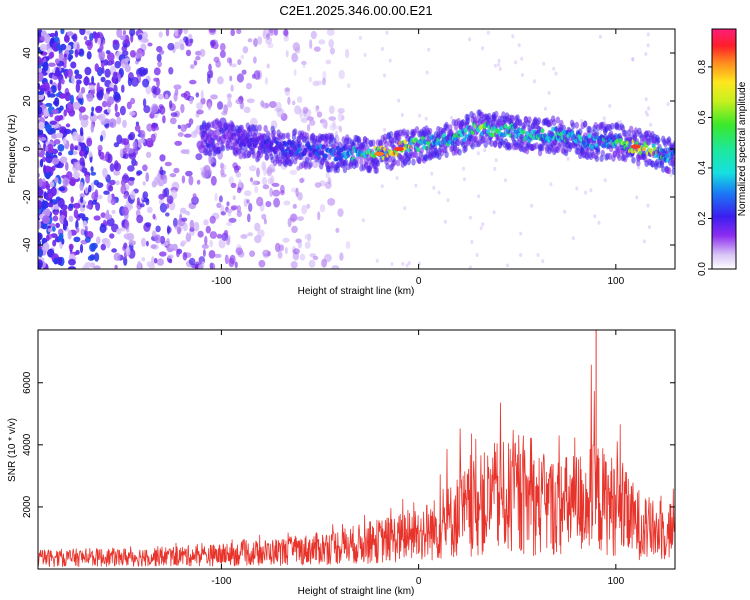  What do you see at coordinates (615, 281) in the screenshot?
I see `x-tick-label: 100` at bounding box center [615, 281].